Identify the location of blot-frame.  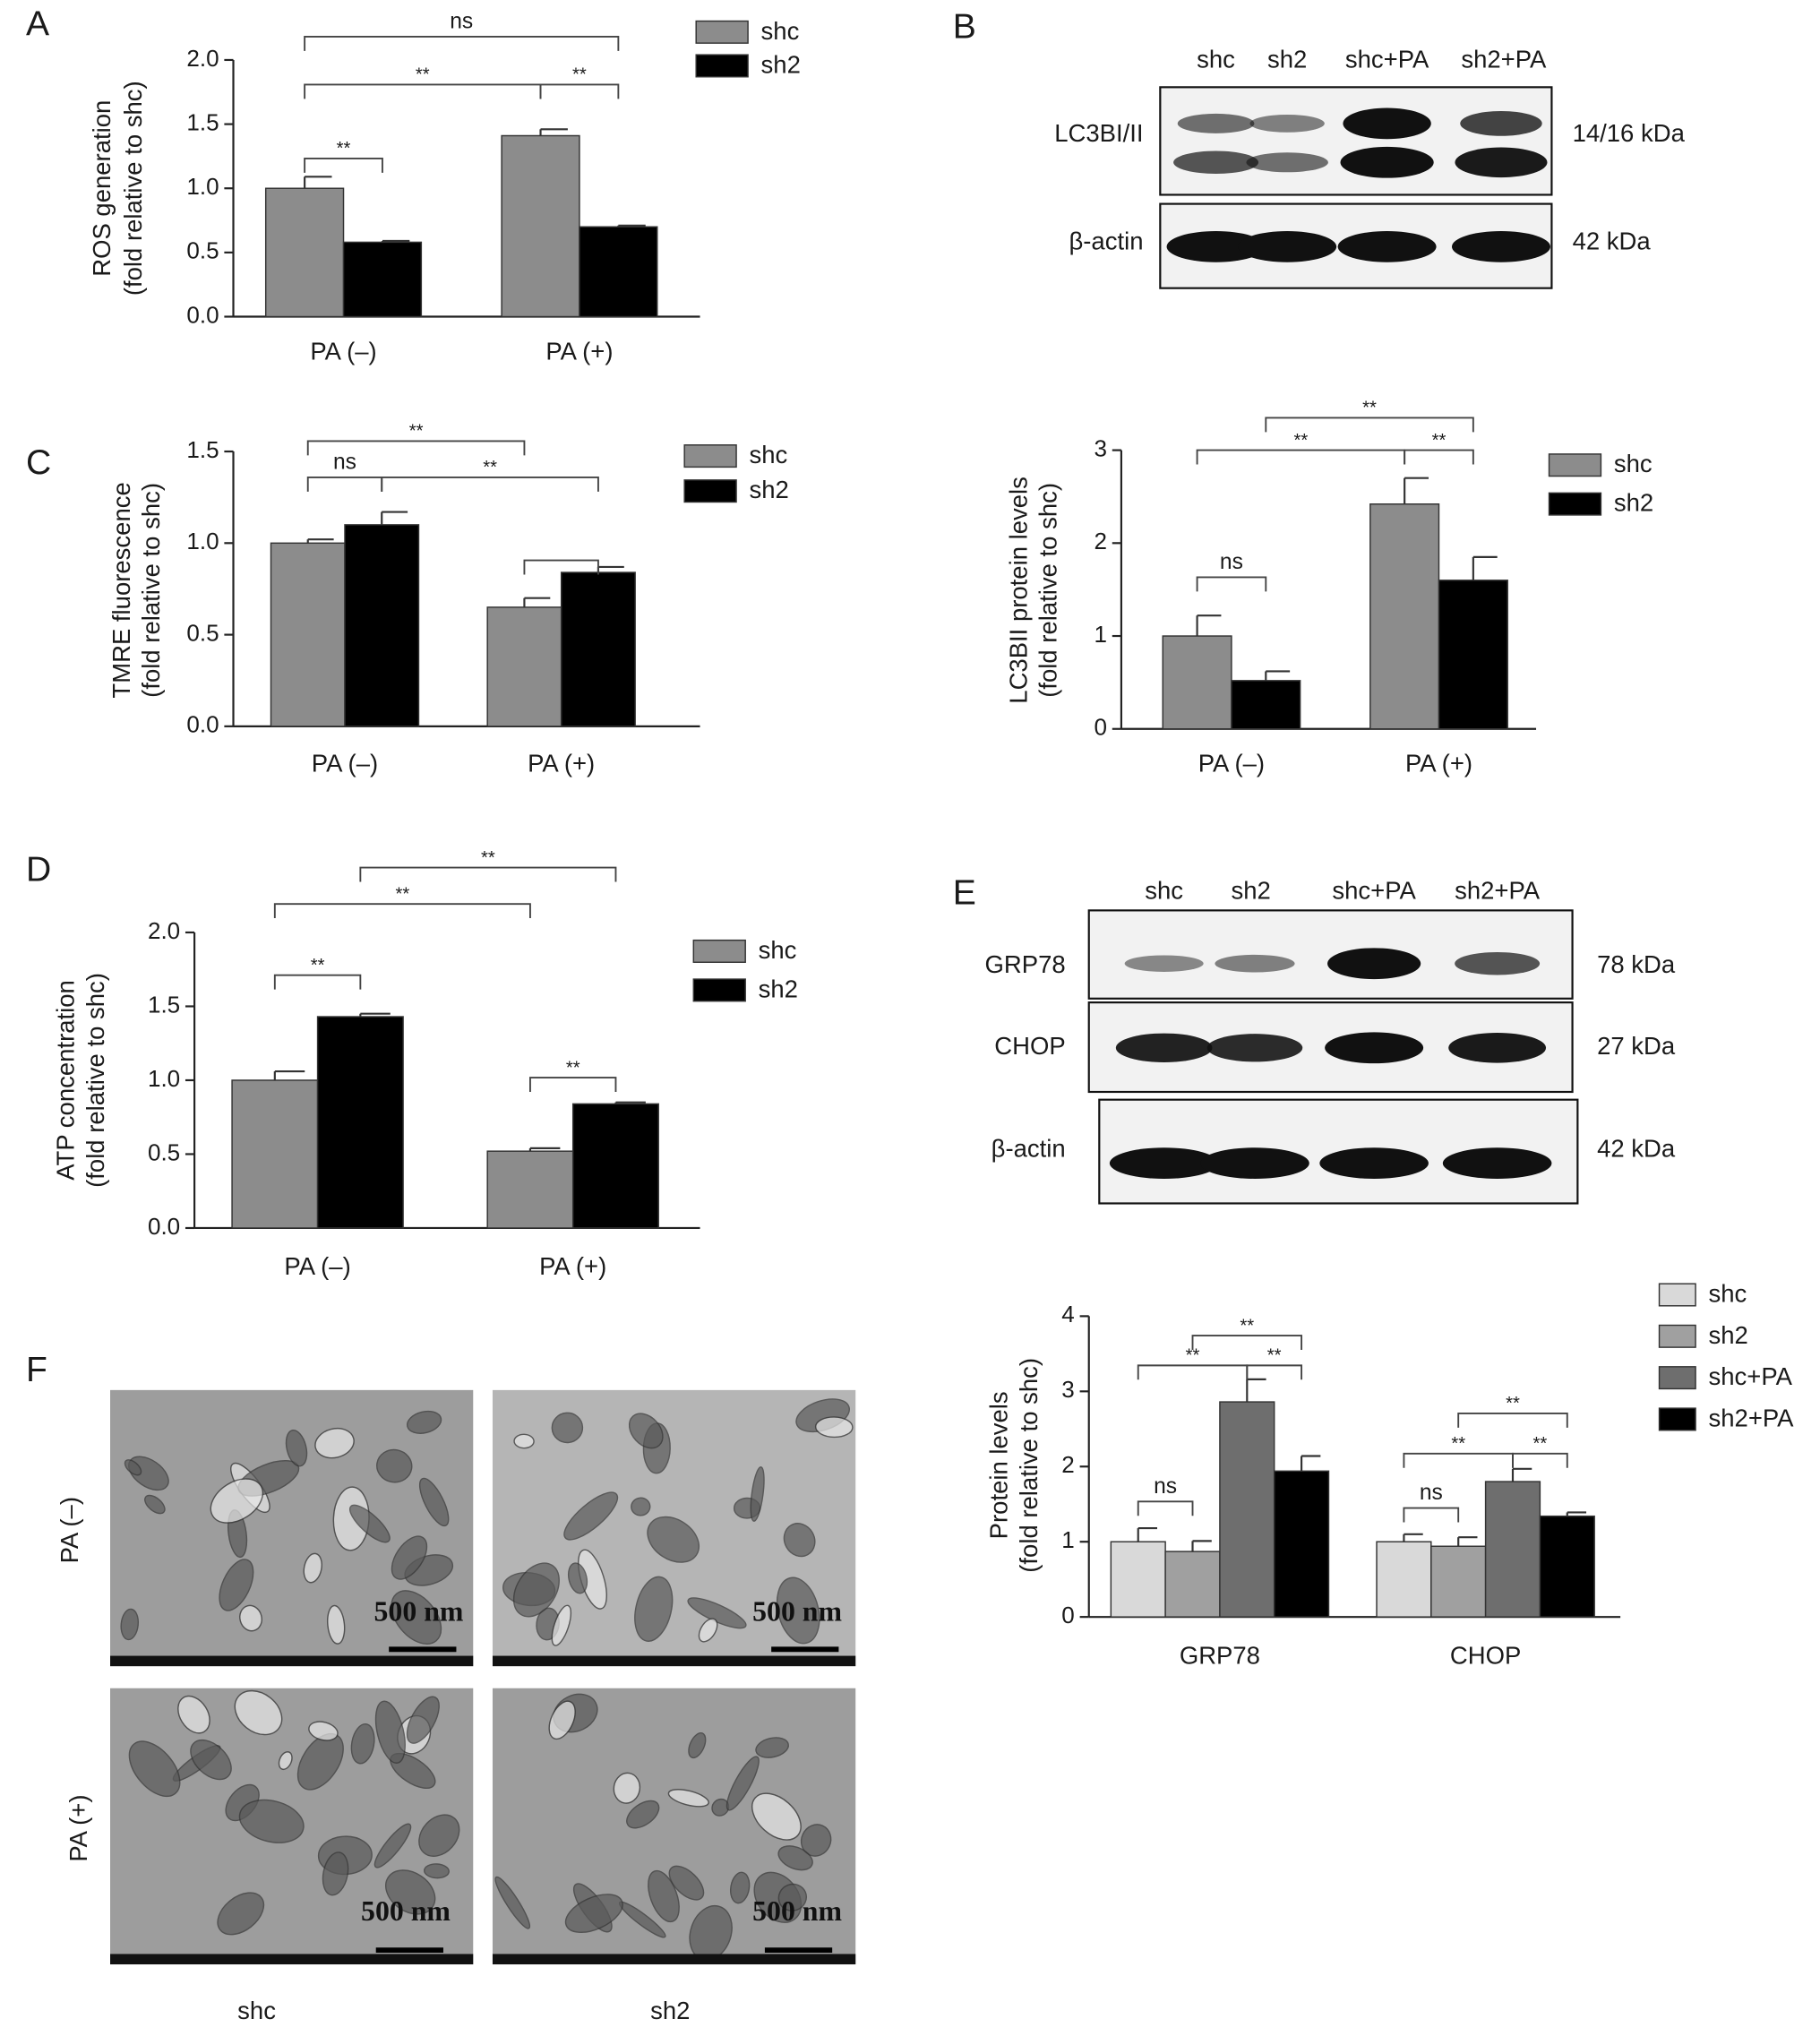
(1330, 955).